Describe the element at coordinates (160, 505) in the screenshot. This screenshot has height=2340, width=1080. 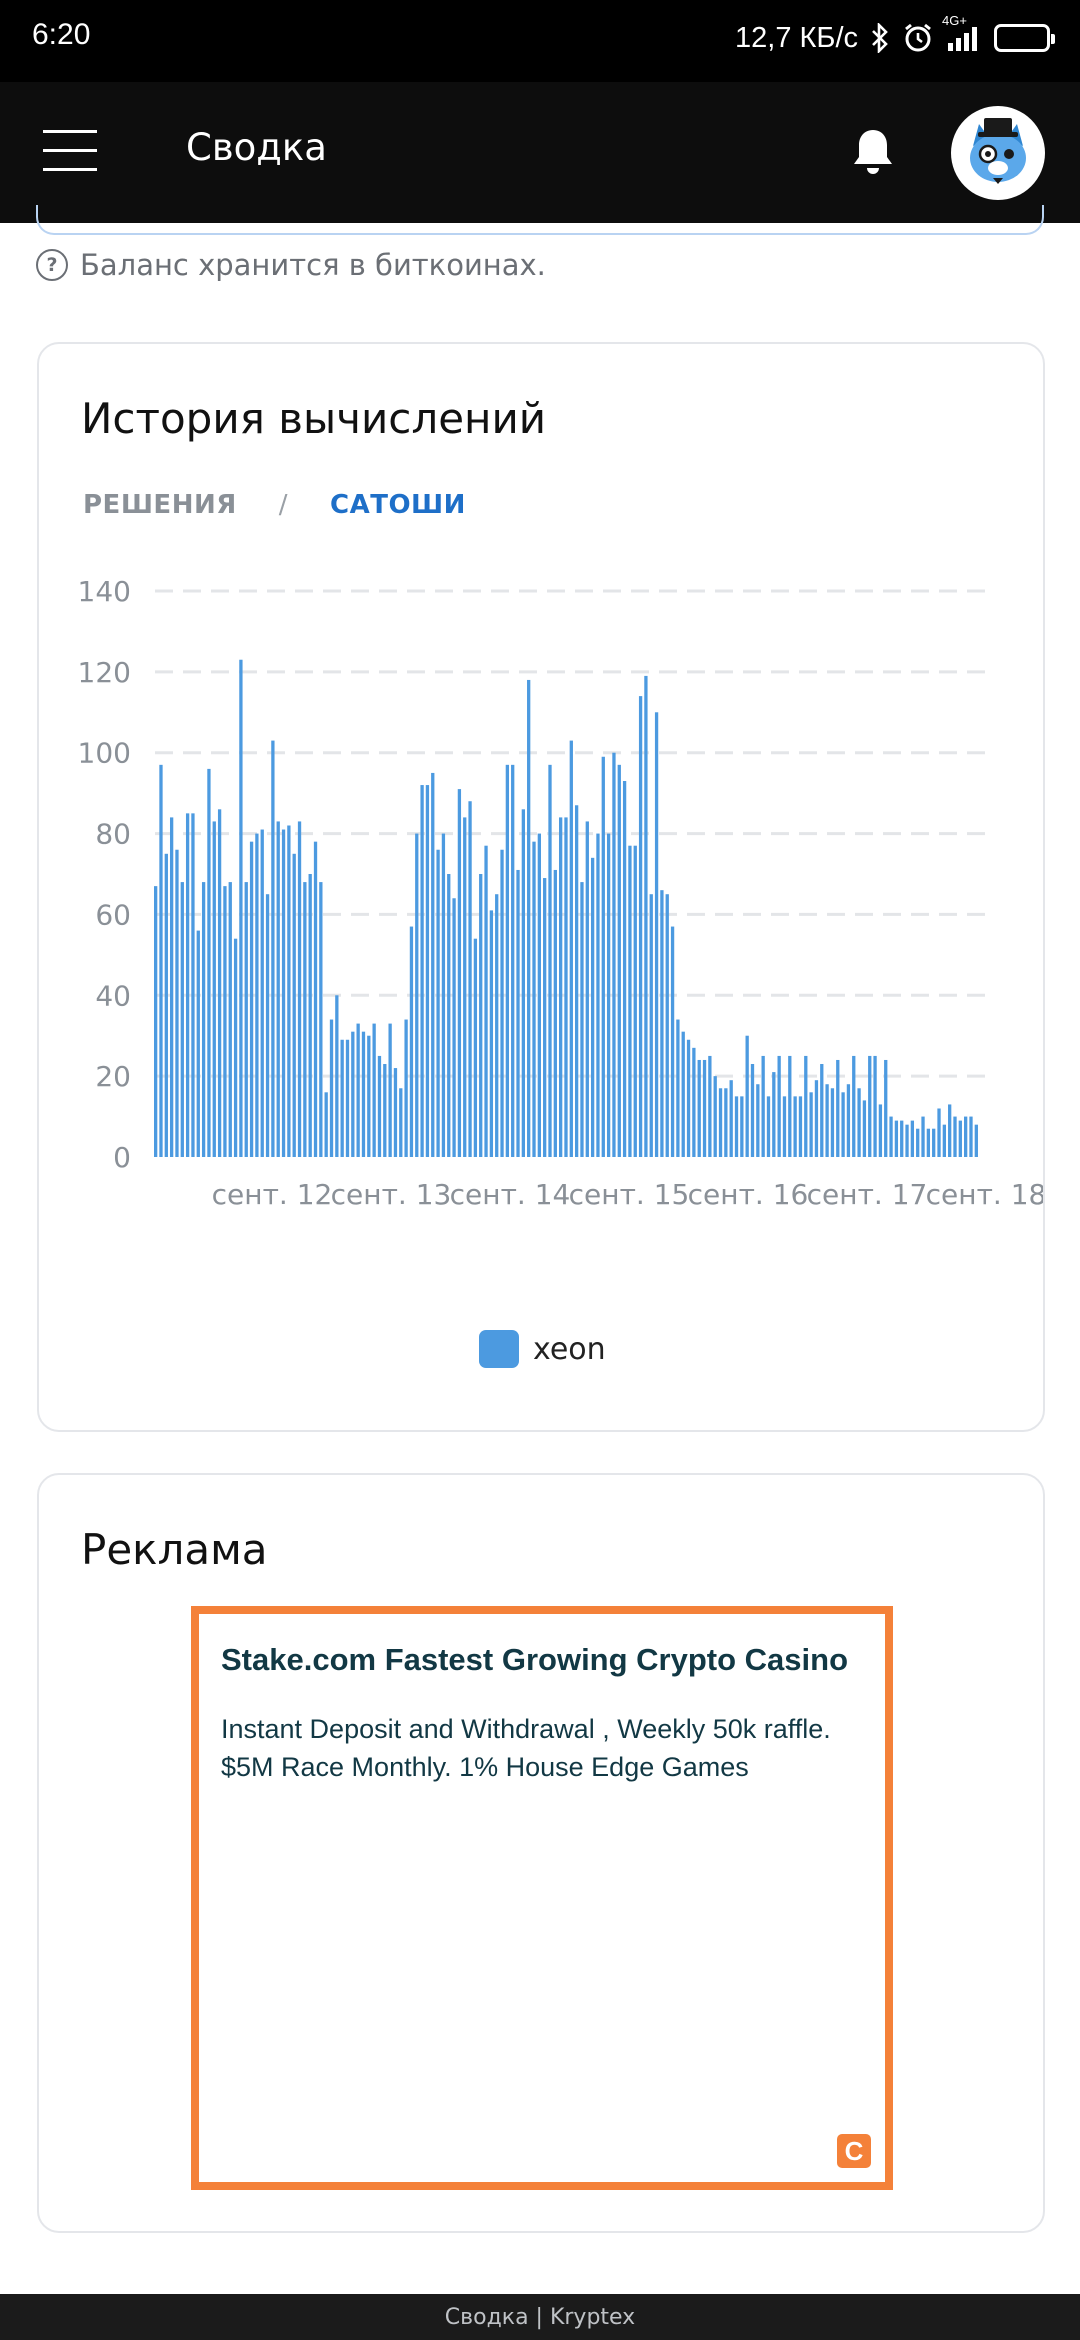
I see `tab-solutions: РЕШЕНИЯ` at that location.